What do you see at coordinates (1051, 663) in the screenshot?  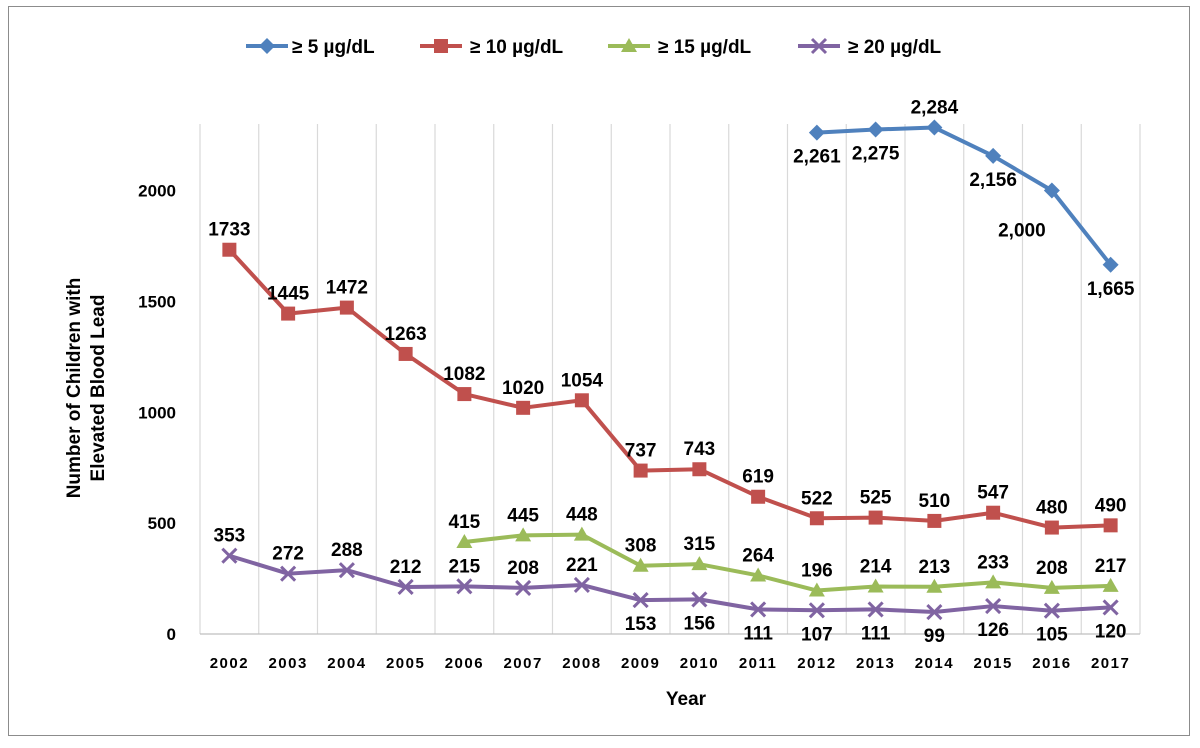 I see `x-tick-label: 2016` at bounding box center [1051, 663].